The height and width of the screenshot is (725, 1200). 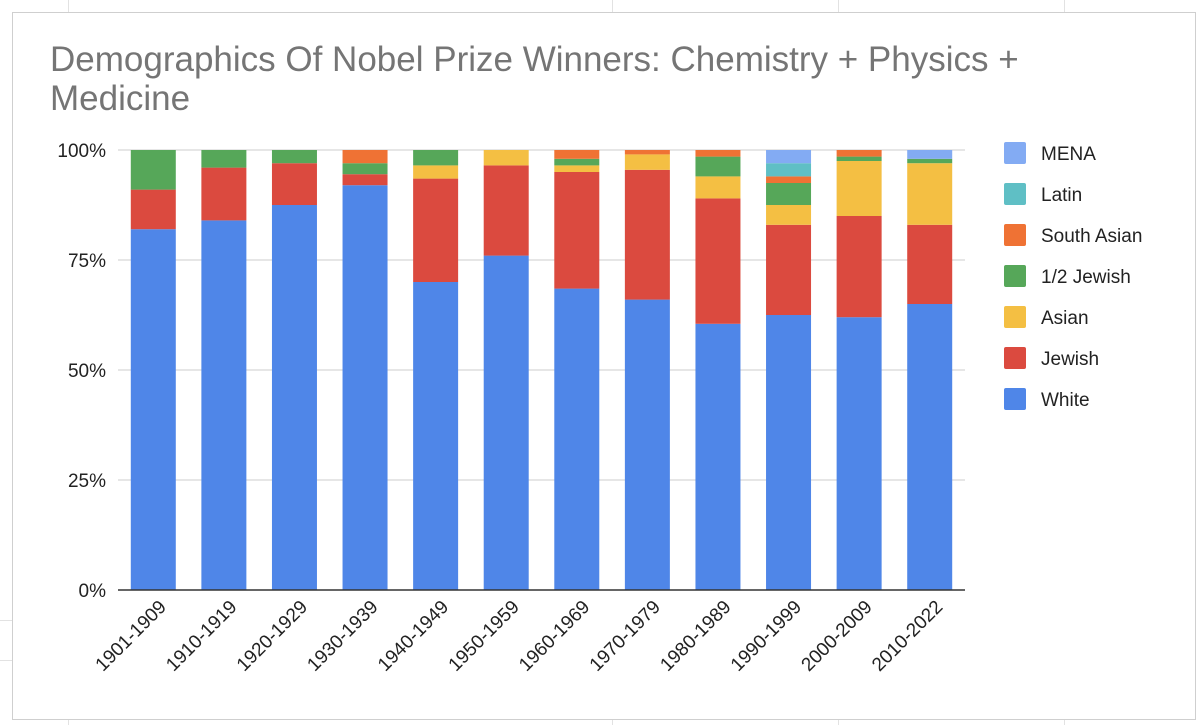 What do you see at coordinates (625, 636) in the screenshot?
I see `x-tick-label: 1970-1979` at bounding box center [625, 636].